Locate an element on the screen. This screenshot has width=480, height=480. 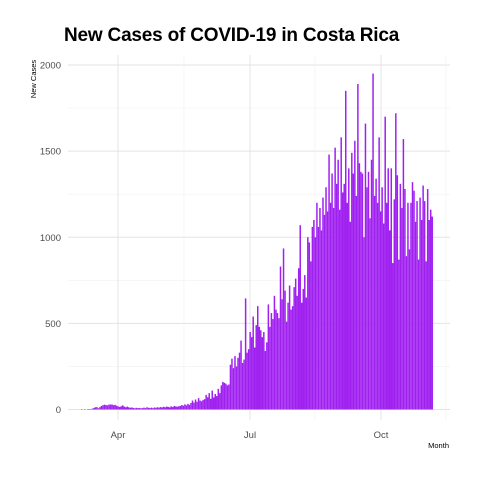
x-tick-label: Oct is located at coordinates (381, 435).